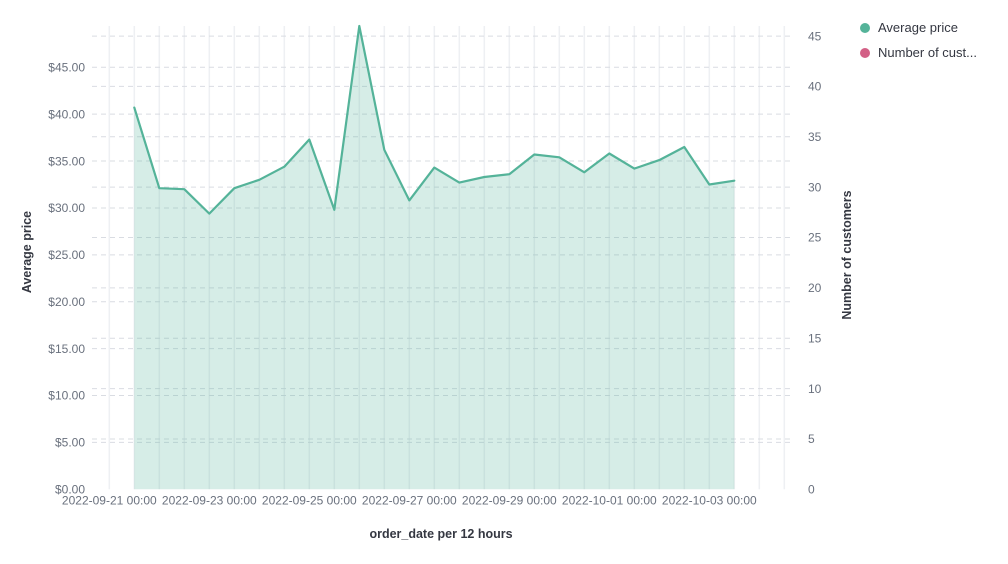  I want to click on tick-label: 2022-09-23 00:00, so click(209, 501).